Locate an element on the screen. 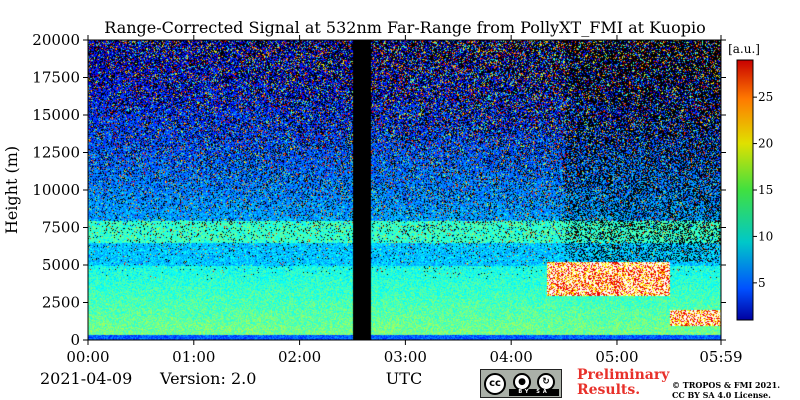  y-tick-label: 12500 is located at coordinates (56, 153).